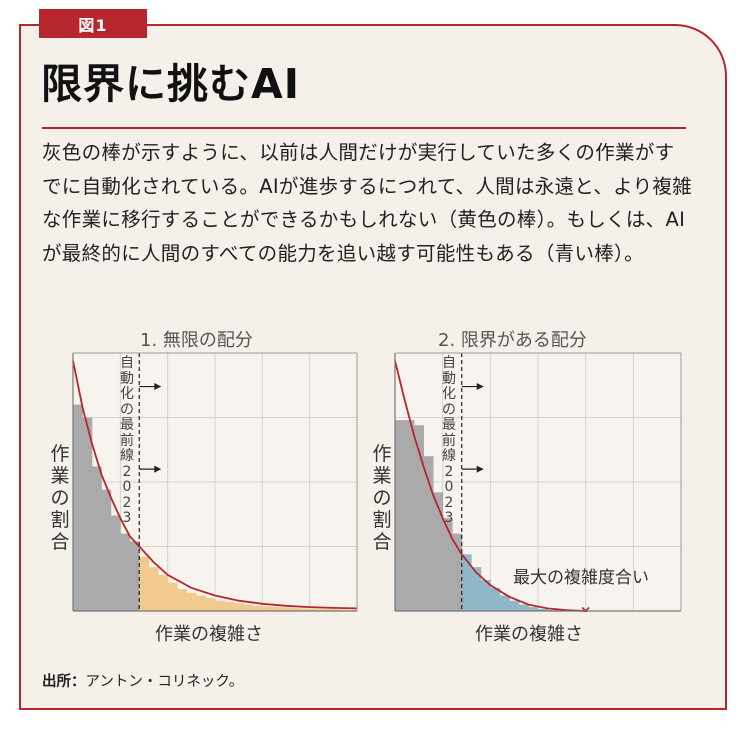  What do you see at coordinates (364, 128) in the screenshot?
I see `title-divider` at bounding box center [364, 128].